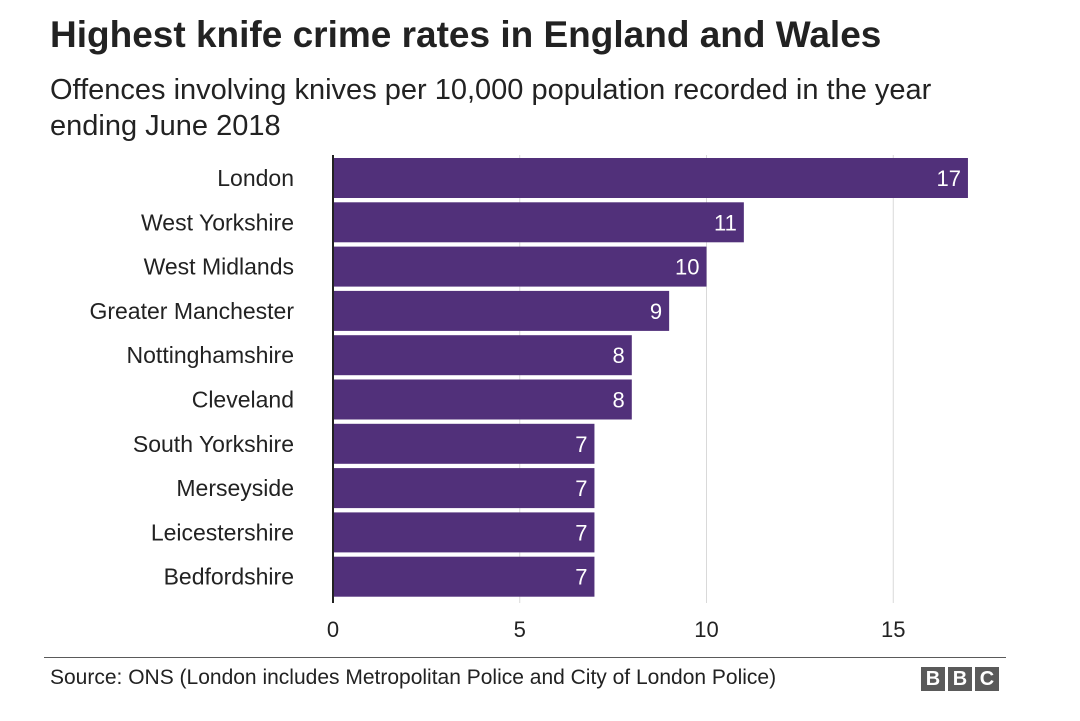 The image size is (1080, 721). Describe the element at coordinates (725, 222) in the screenshot. I see `bar-value-label: 11` at that location.